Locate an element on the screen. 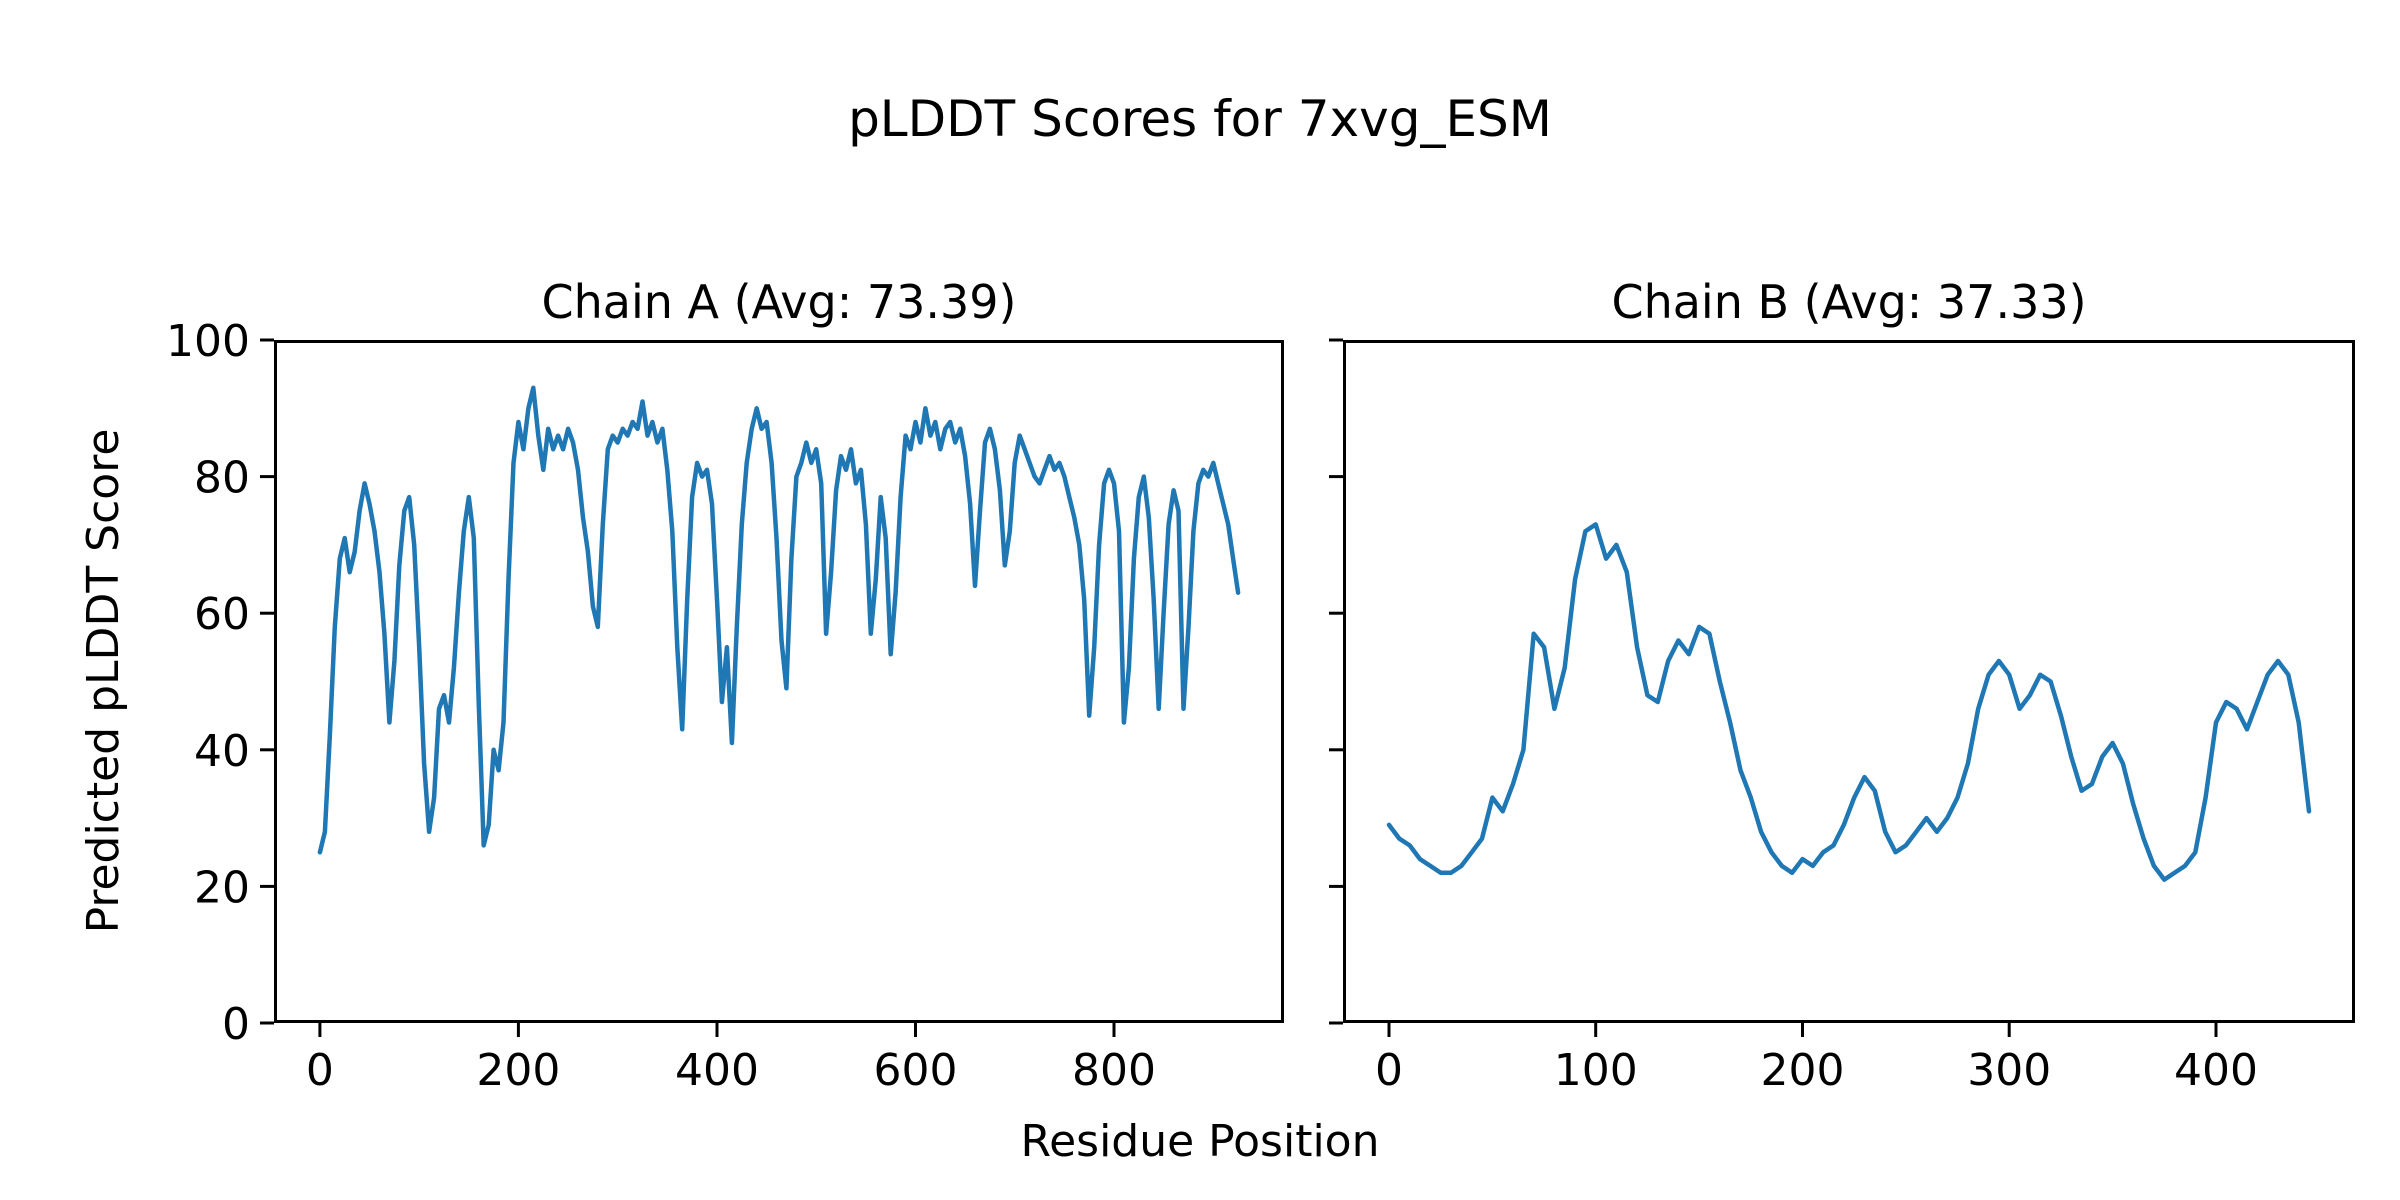 Image resolution: width=2400 pixels, height=1200 pixels. y-axis-label: Predicted pLDDT Score is located at coordinates (103, 681).